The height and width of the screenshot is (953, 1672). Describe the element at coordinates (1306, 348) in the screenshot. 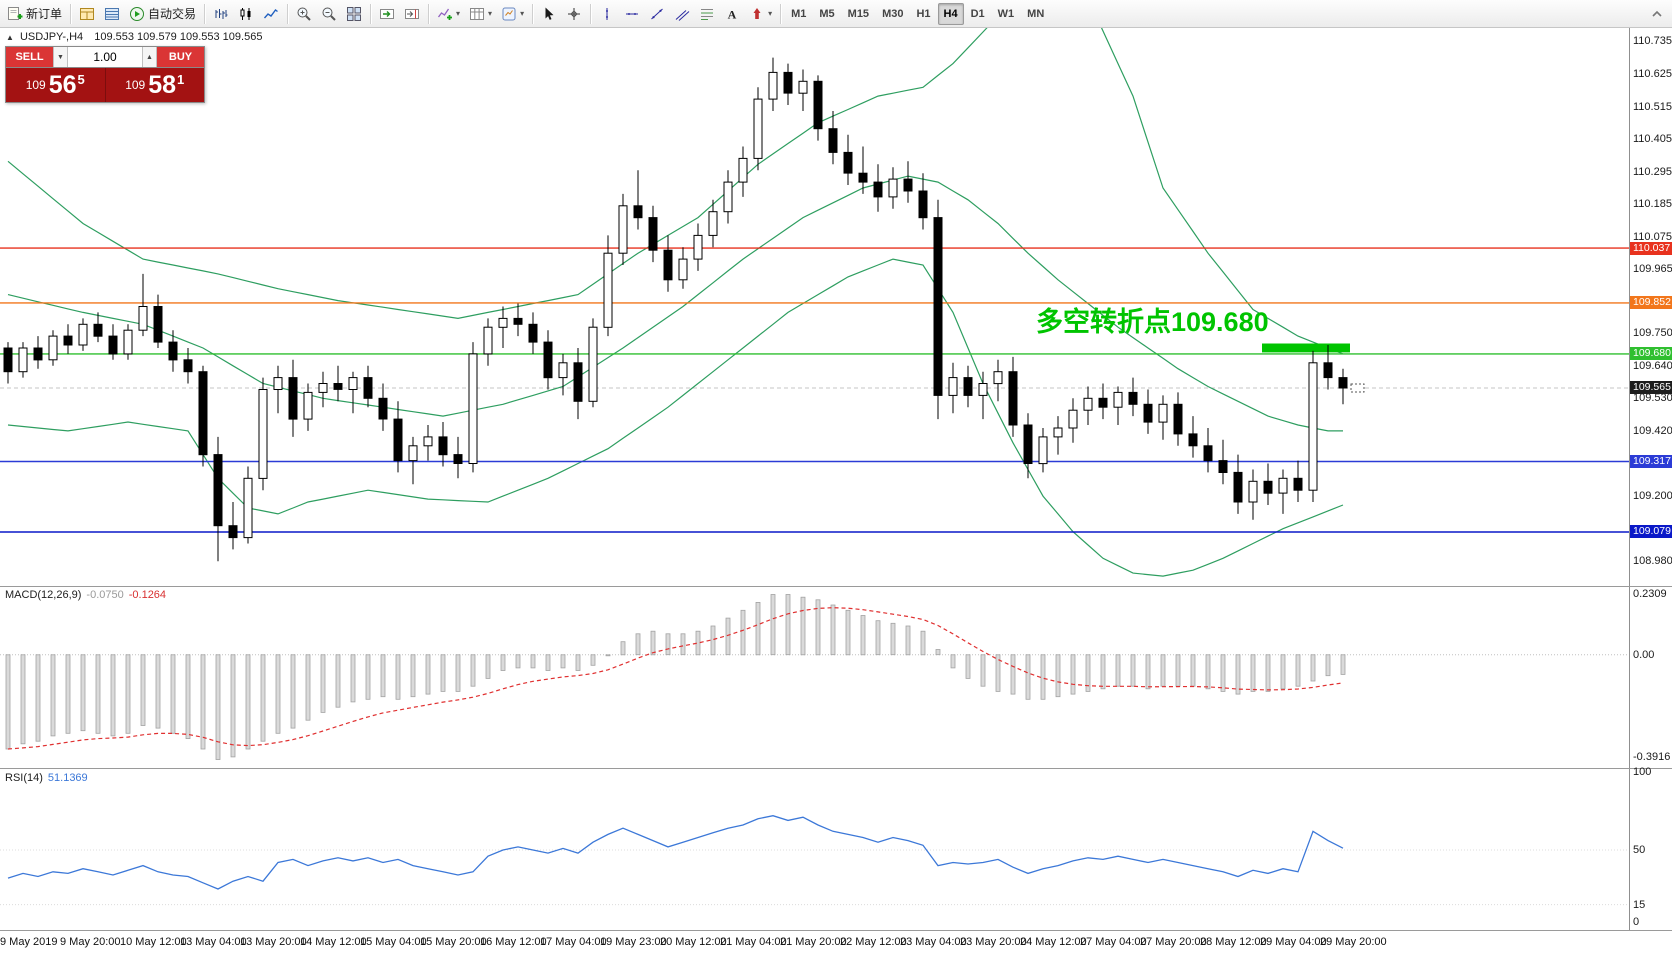

I see `pivot-highlight-box` at that location.